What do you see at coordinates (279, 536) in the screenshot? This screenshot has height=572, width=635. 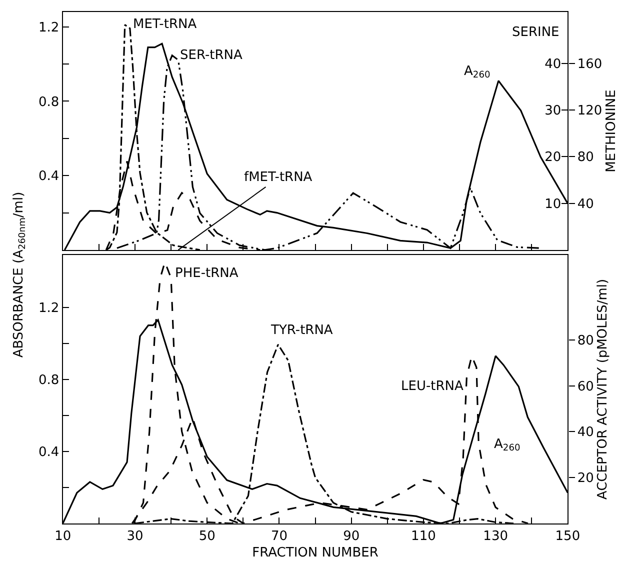 I see `x-tick-label: 70` at bounding box center [279, 536].